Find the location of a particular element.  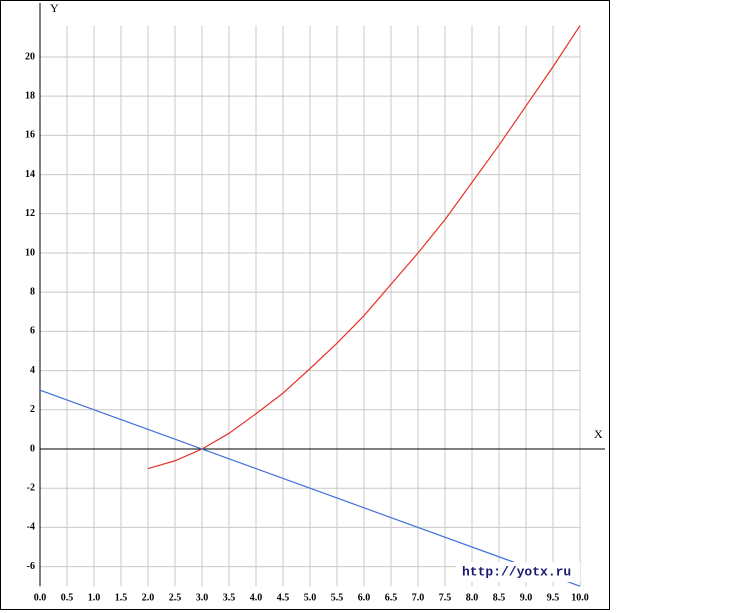

x-tick-label: 6.5 is located at coordinates (391, 597).